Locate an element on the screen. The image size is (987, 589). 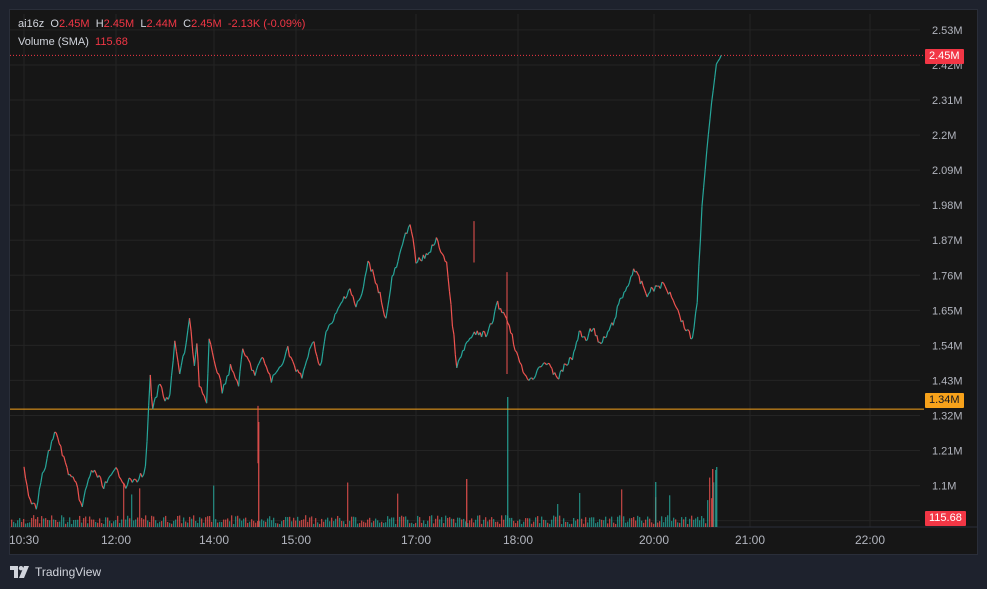
open-label: O is located at coordinates (54, 24).